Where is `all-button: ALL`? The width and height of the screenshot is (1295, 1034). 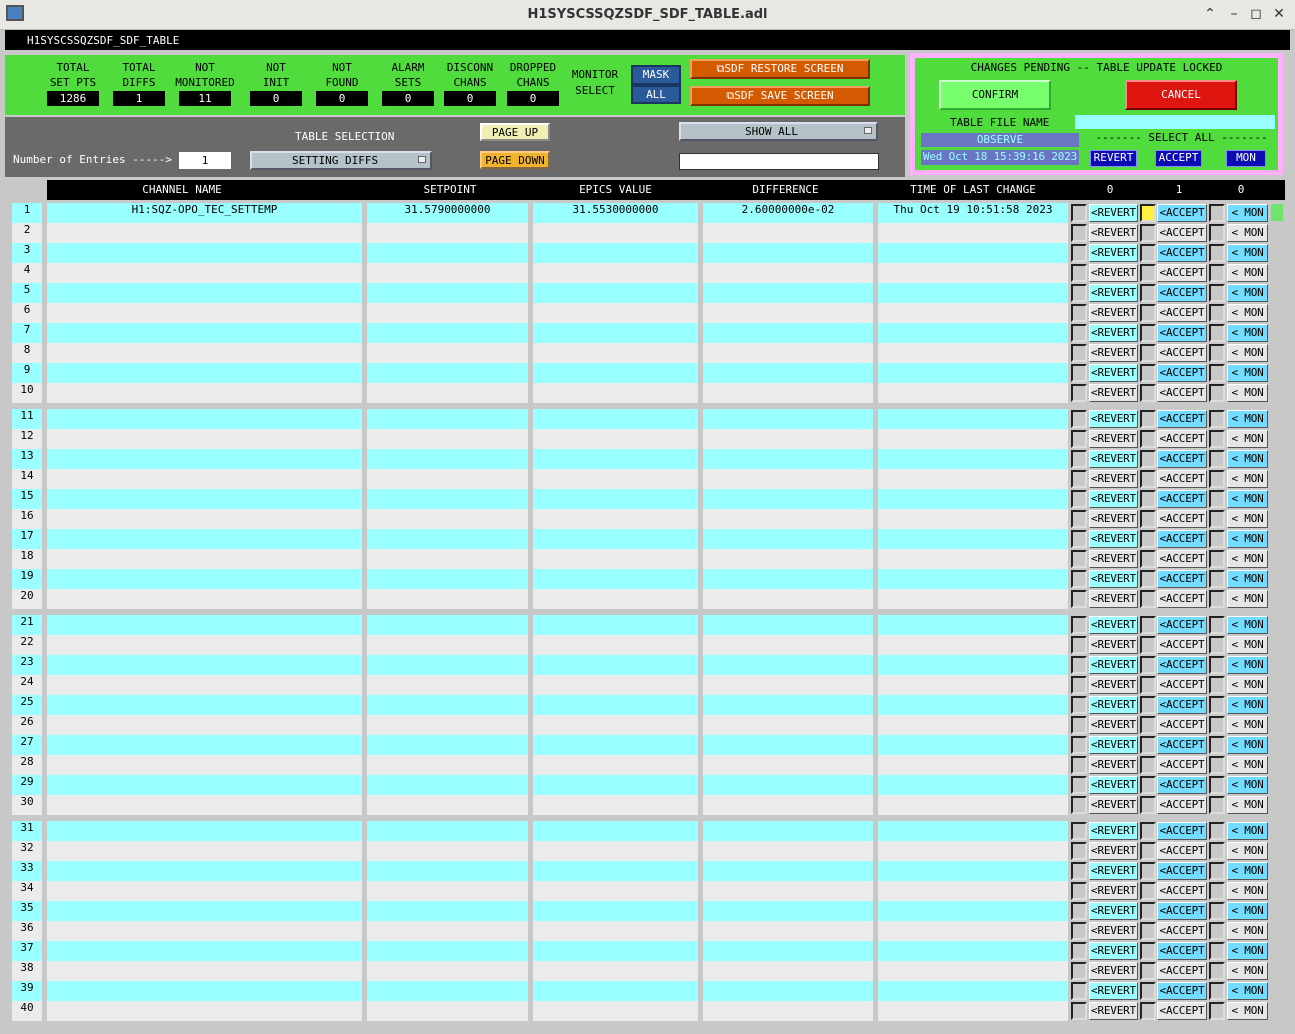 all-button: ALL is located at coordinates (656, 94).